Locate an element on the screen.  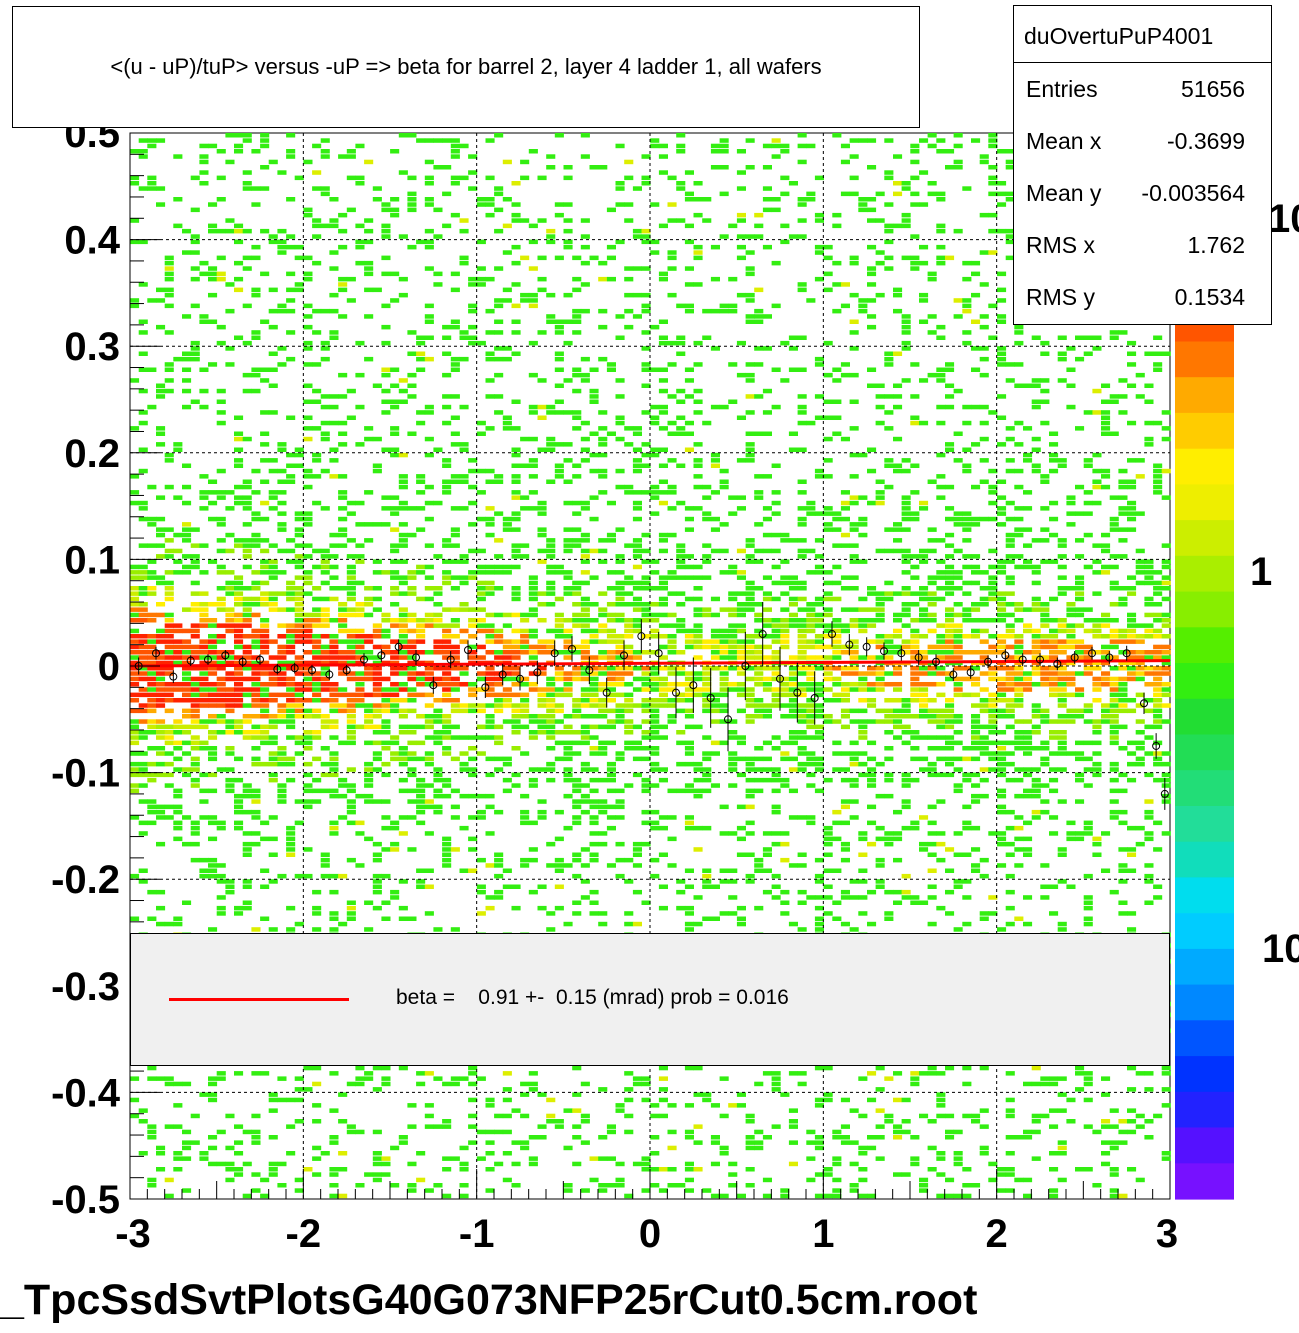
y-tick-label: 0 is located at coordinates (109, 667).